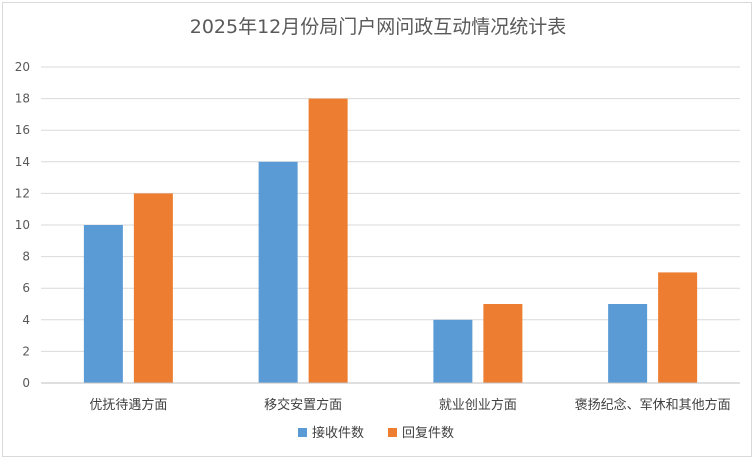 This screenshot has width=756, height=461. Describe the element at coordinates (22, 162) in the screenshot. I see `y-tick-label: 14` at that location.